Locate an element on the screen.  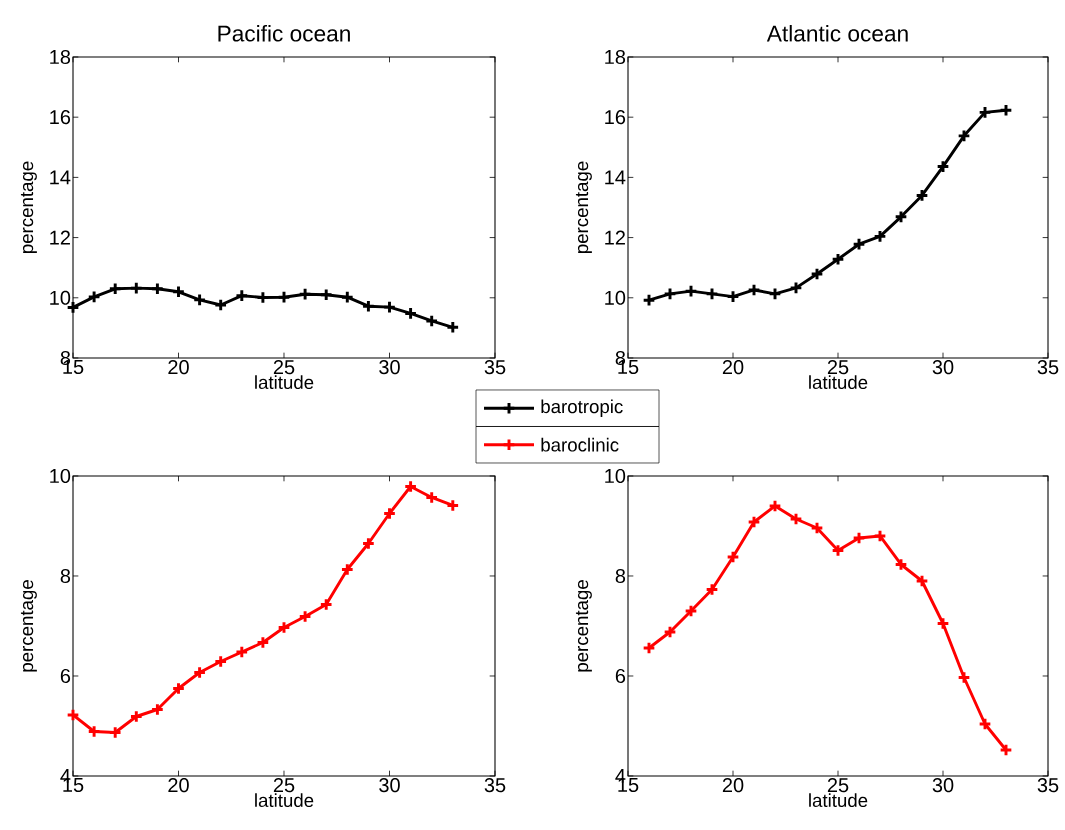
y-tick-label: 6 is located at coordinates (65, 676).